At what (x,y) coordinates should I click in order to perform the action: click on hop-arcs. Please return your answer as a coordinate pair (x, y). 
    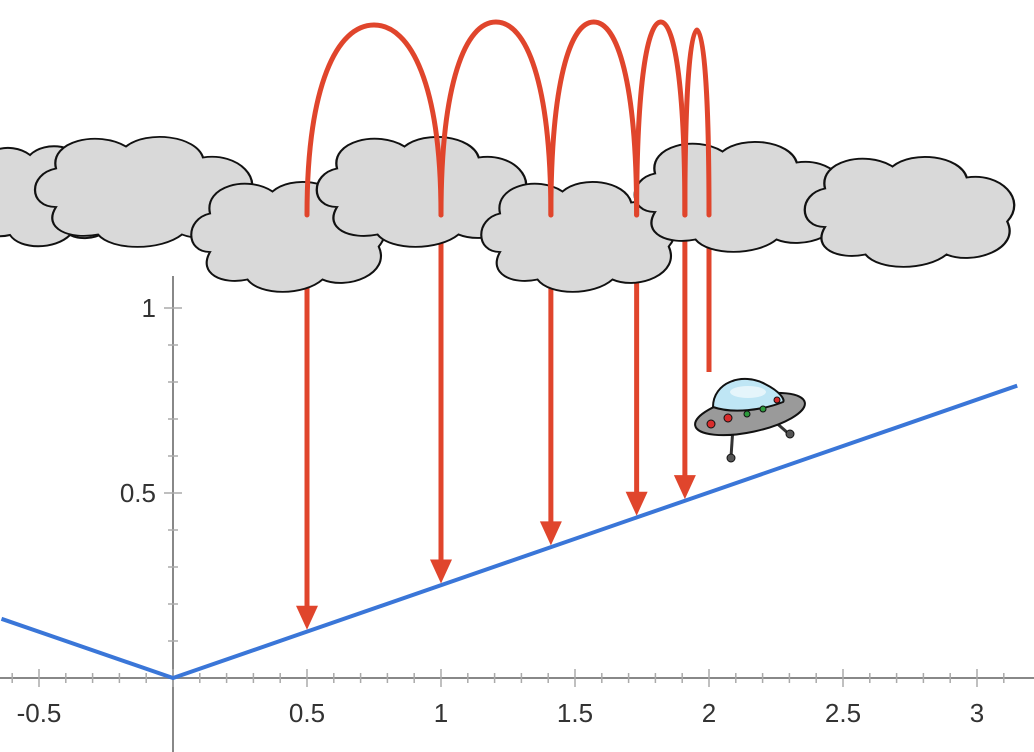
    Looking at the image, I should click on (508, 118).